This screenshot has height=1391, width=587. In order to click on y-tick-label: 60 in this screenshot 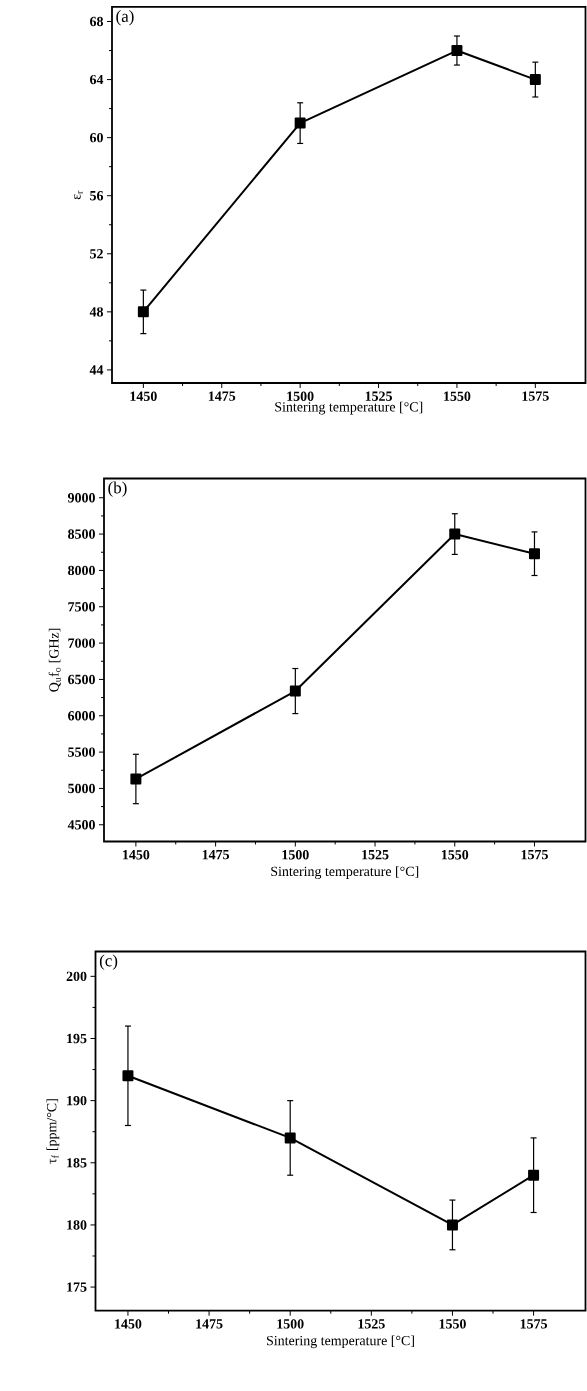, I will do `click(96, 137)`.